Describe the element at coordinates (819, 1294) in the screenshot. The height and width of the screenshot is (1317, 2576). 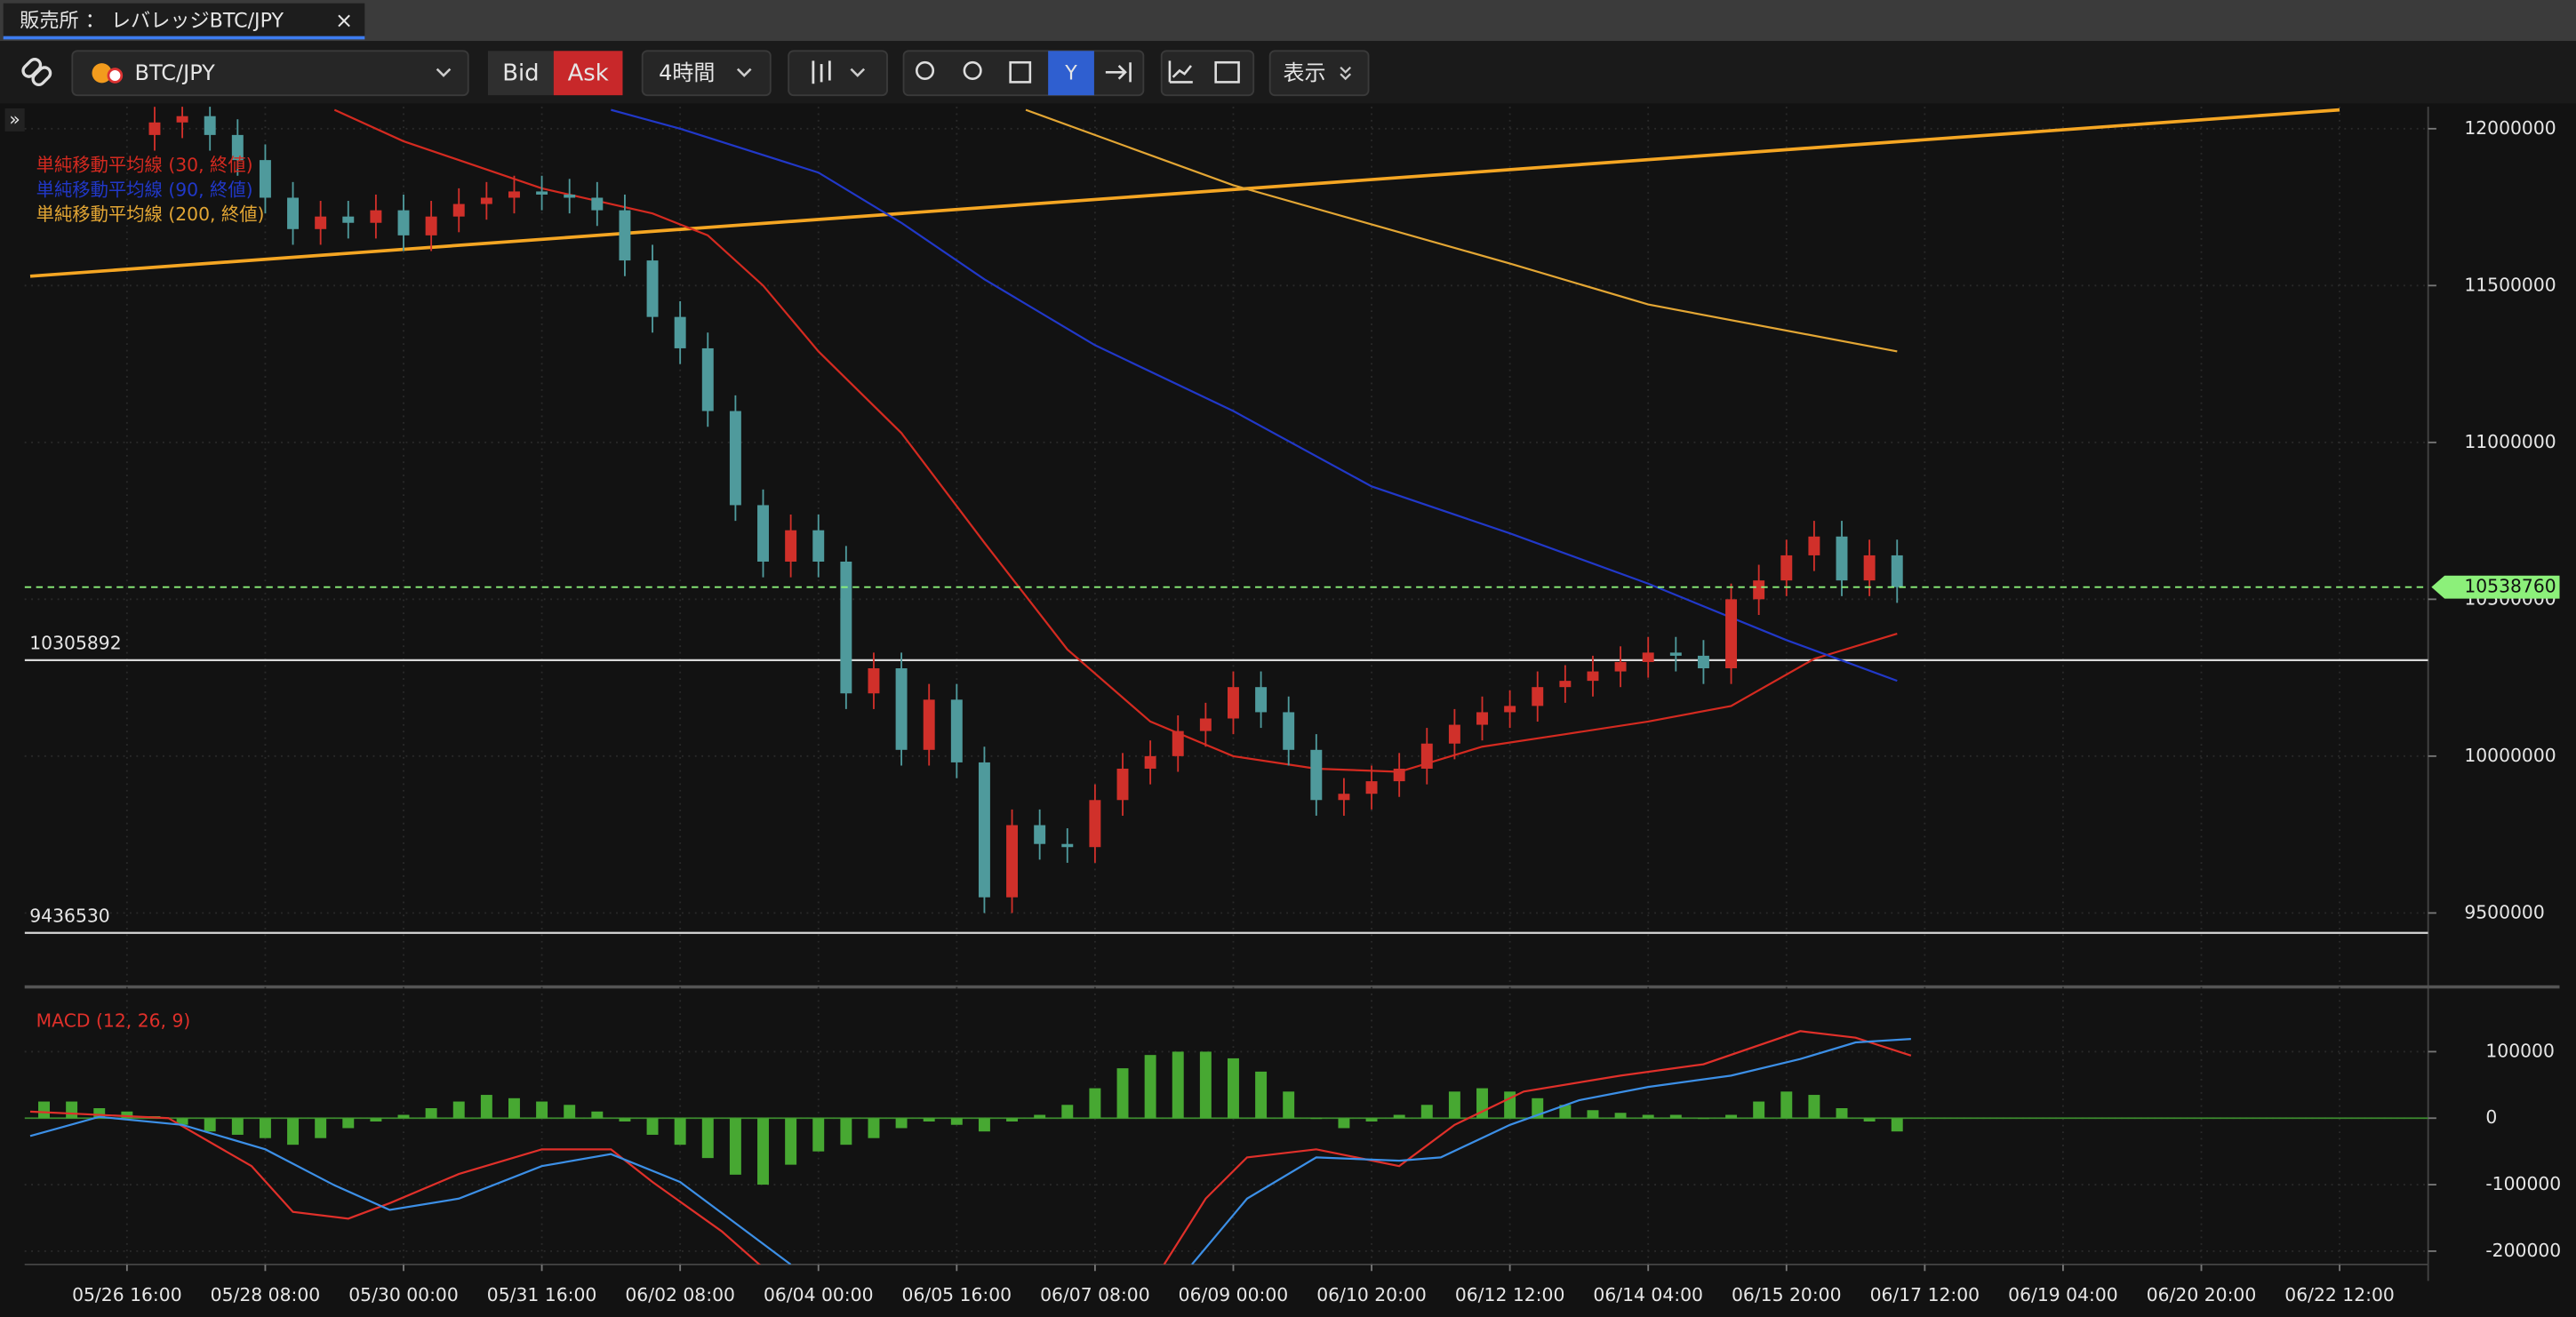
I see `x-tick-label: 06/04 00:00` at that location.